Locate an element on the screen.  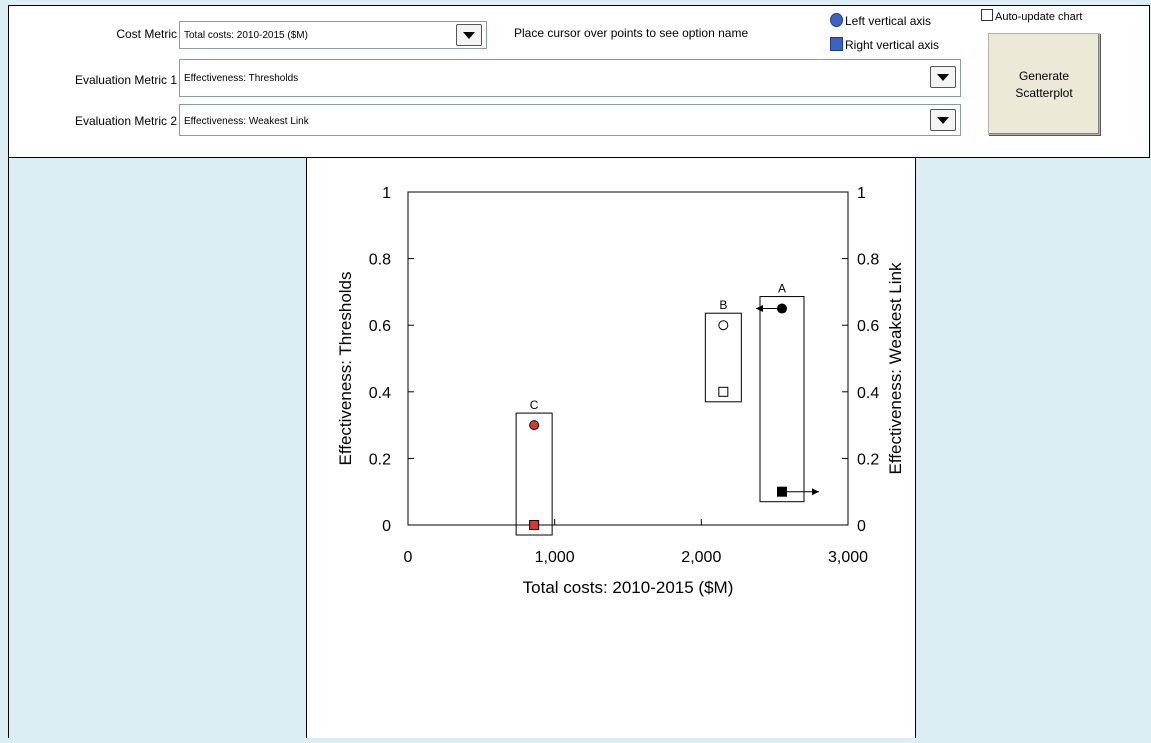
left-y-tick-label: 0.4 is located at coordinates (380, 393).